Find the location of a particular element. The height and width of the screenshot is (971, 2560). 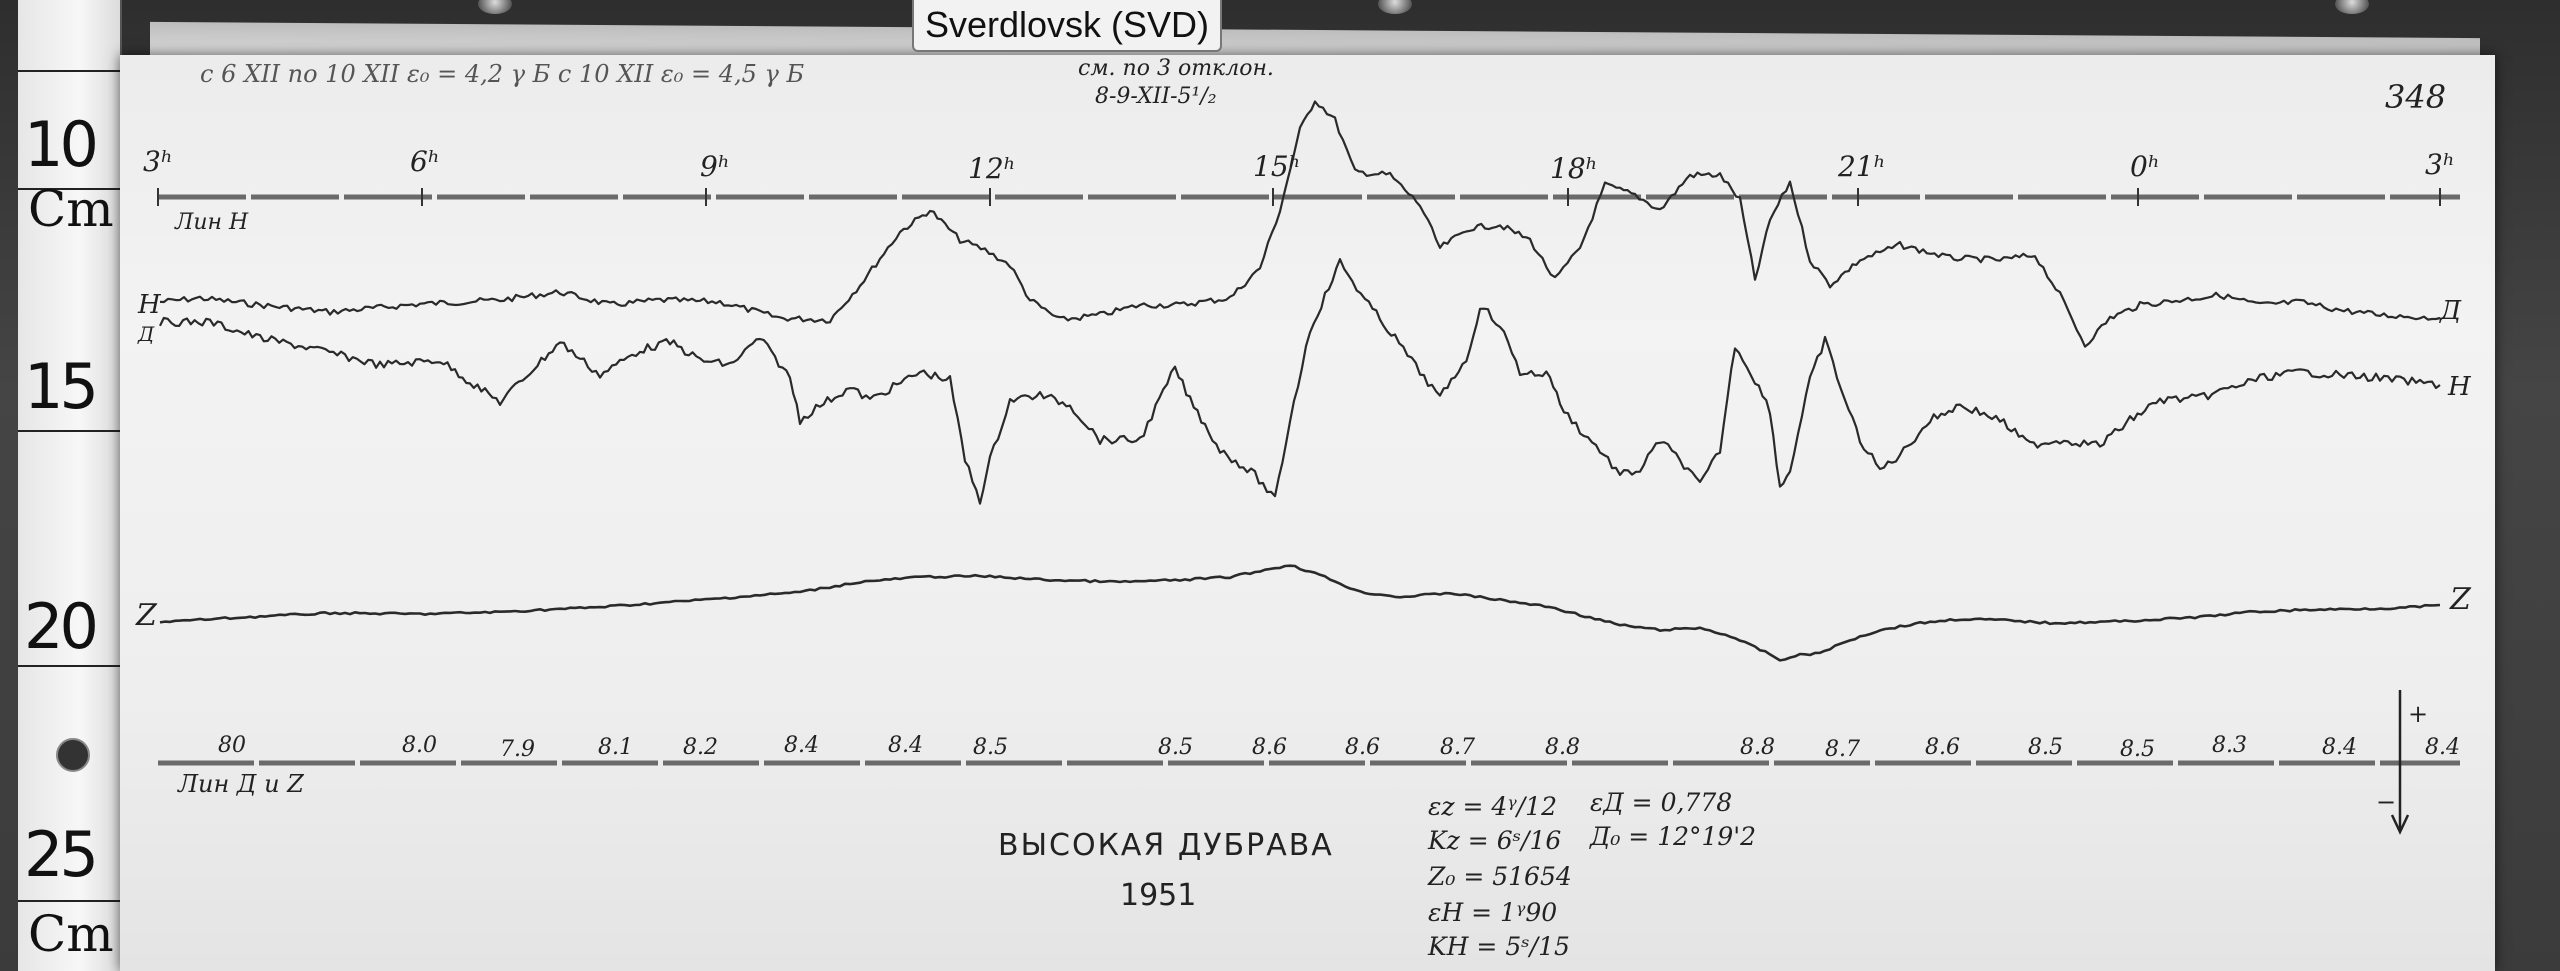

measurement-ruler: 10 Cm 15 20 25 Cm is located at coordinates (70, 485).